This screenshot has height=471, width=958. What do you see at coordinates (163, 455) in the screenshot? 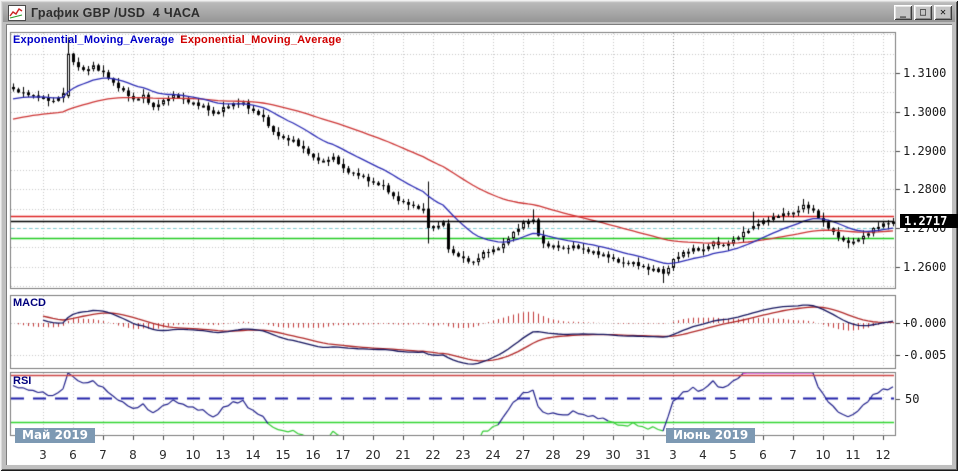
I see `time-tick-label: 9` at bounding box center [163, 455].